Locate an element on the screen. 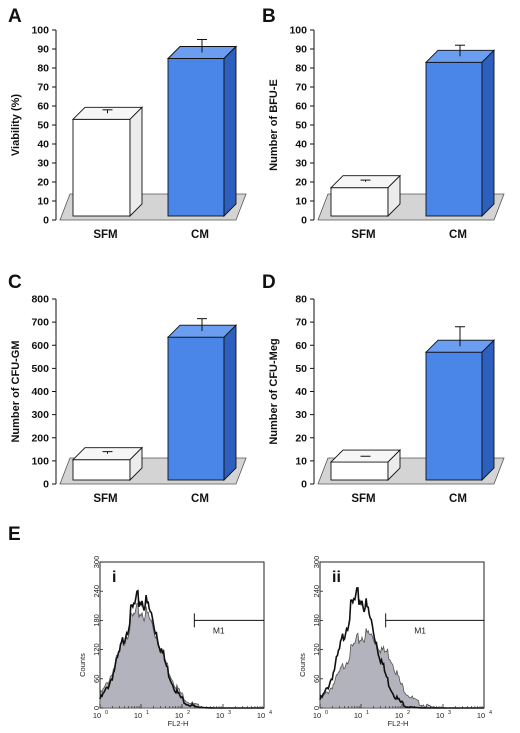  y-axis-label: Viability (%) is located at coordinates (16, 125).